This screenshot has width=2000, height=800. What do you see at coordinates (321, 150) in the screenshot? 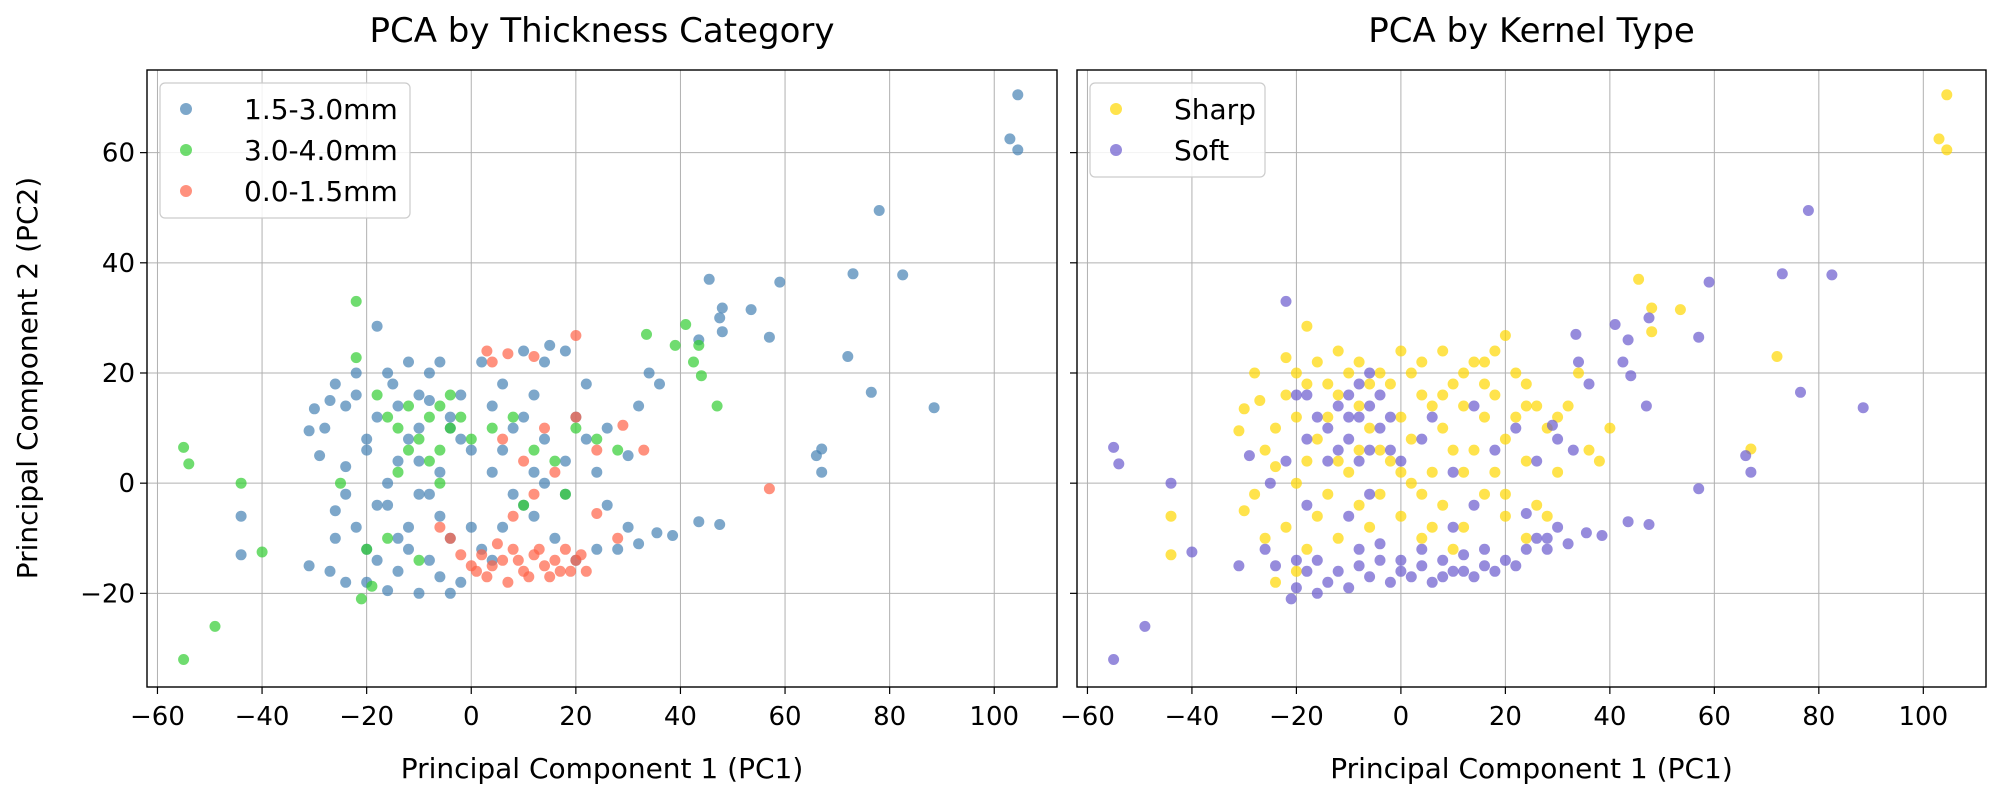
I see `legend-label: 3.0-4.0mm` at bounding box center [321, 150].